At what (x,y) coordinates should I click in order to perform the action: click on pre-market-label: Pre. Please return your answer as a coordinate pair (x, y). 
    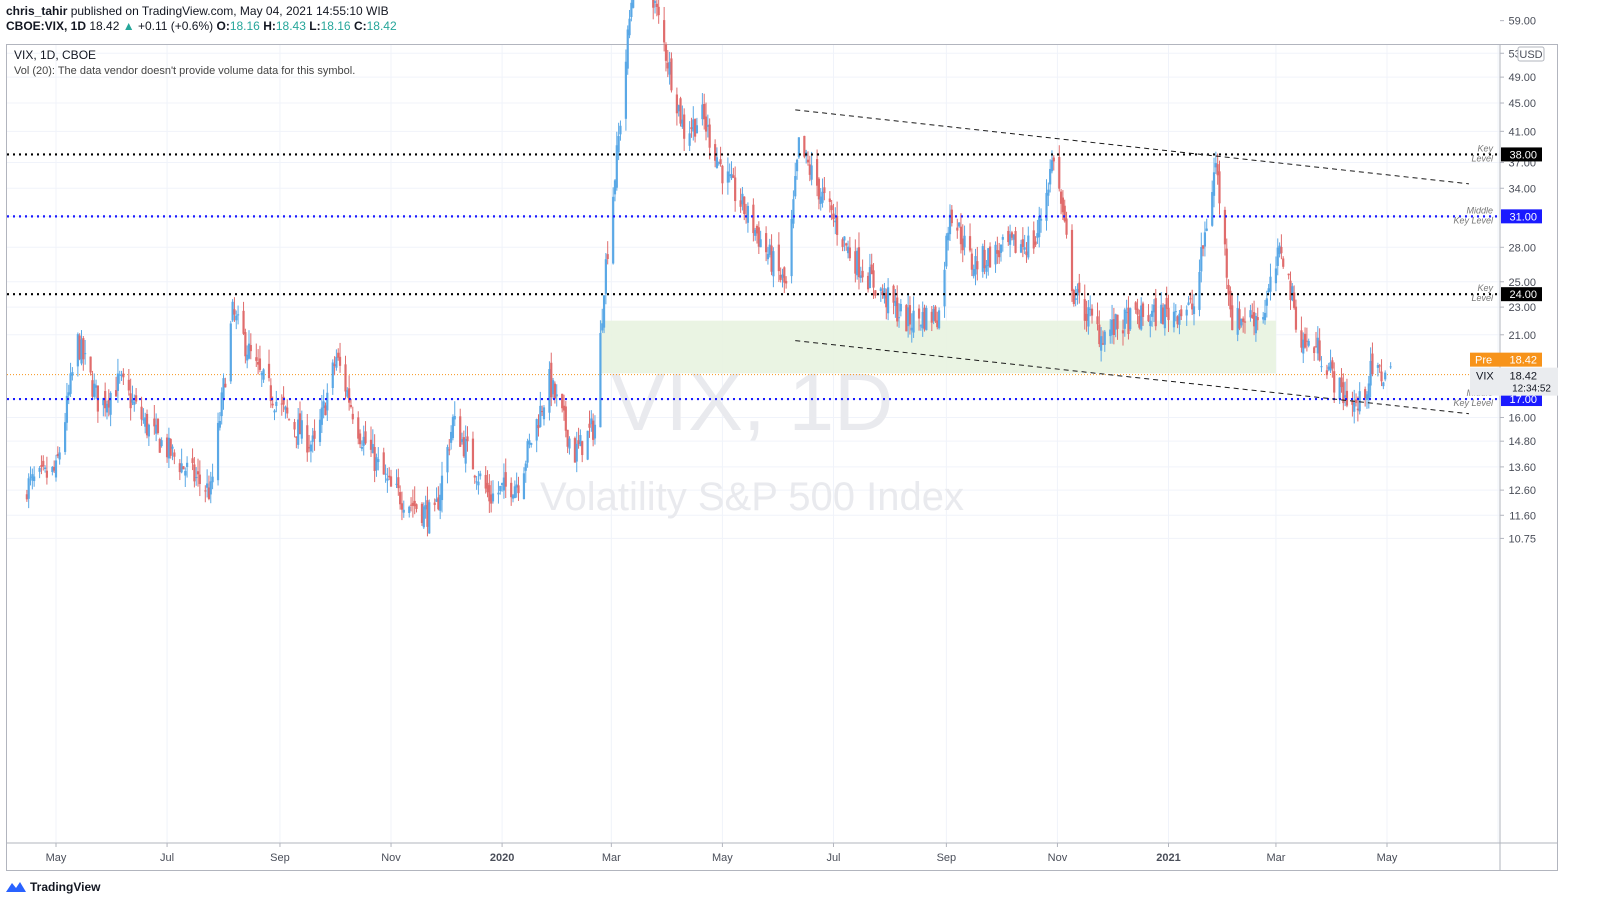
    Looking at the image, I should click on (1483, 361).